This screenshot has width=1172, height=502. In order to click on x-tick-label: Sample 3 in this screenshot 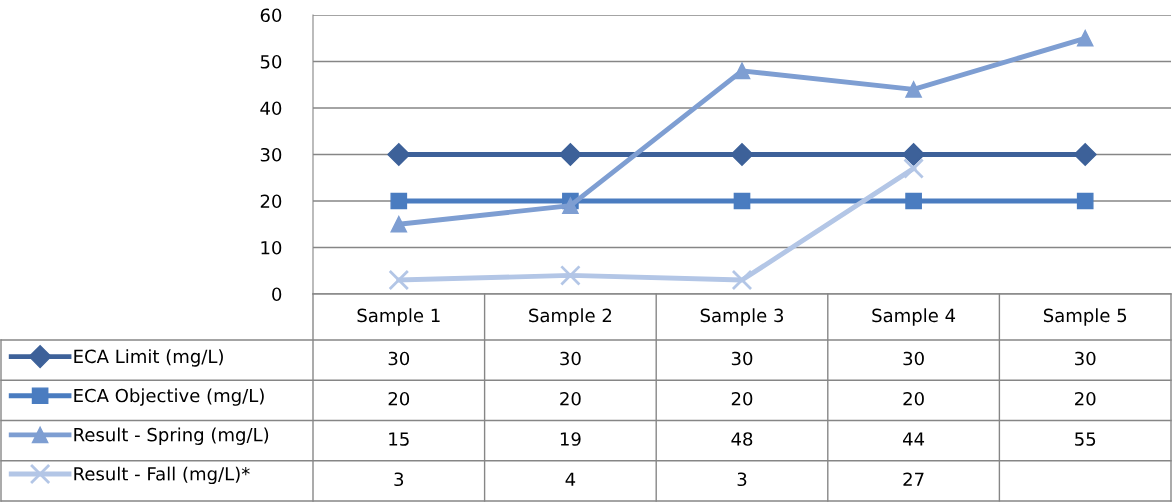, I will do `click(742, 317)`.